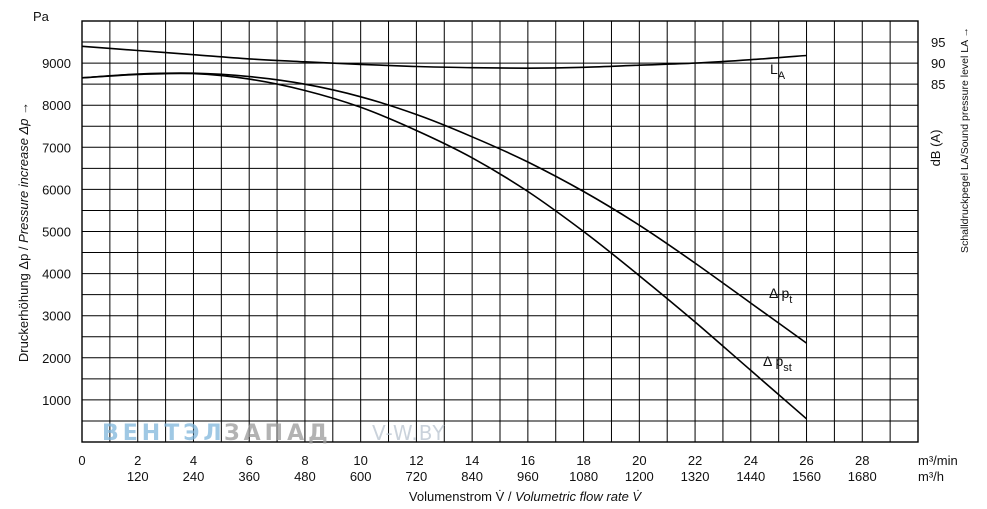 This screenshot has height=509, width=987. I want to click on watermark-part3: V-W.BY, so click(409, 433).